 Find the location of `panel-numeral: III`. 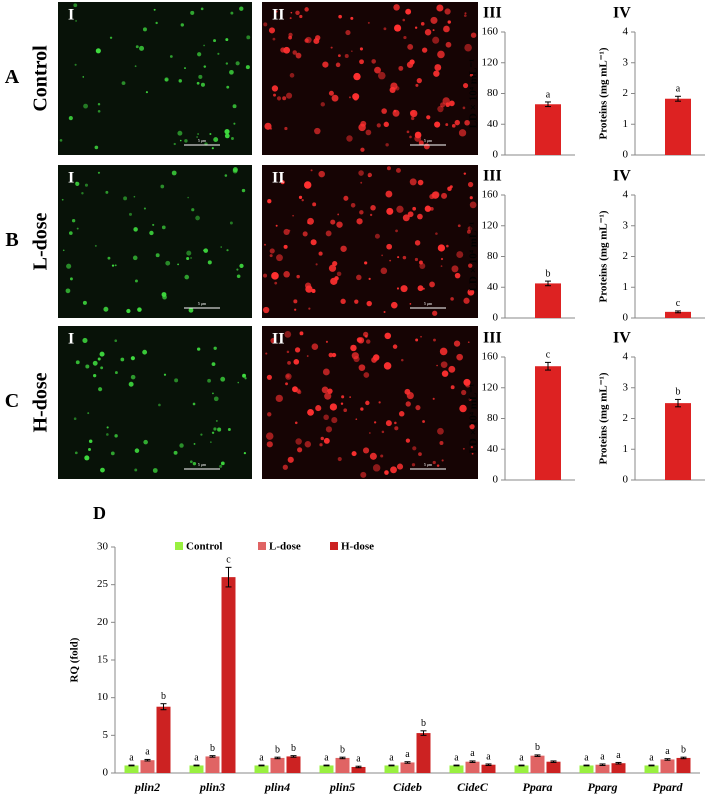

panel-numeral: III is located at coordinates (492, 338).